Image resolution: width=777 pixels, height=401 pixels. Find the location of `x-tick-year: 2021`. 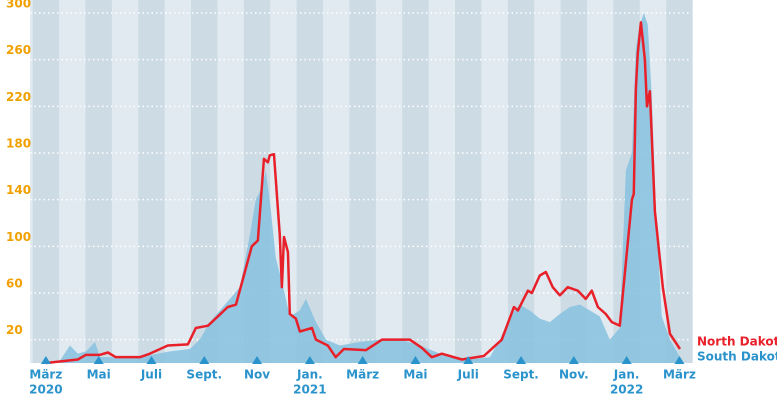

x-tick-year: 2021 is located at coordinates (309, 390).